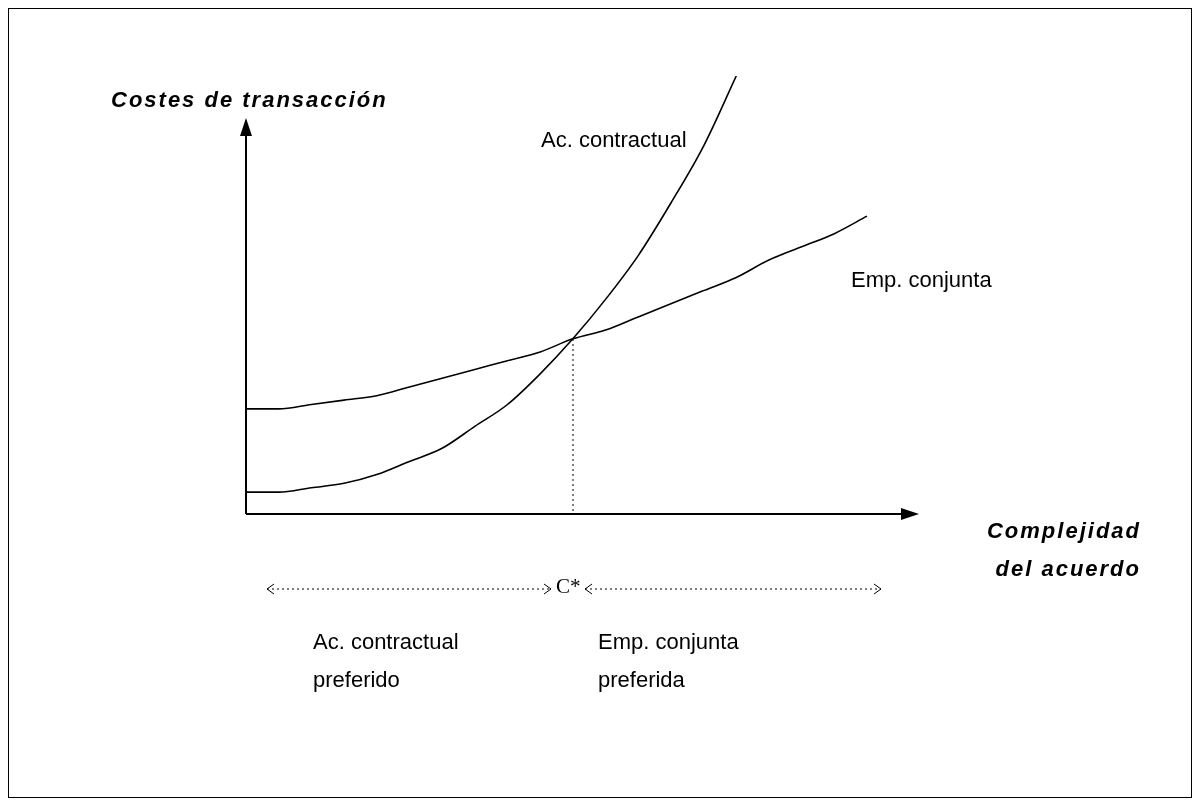 The height and width of the screenshot is (804, 1200). What do you see at coordinates (921, 280) in the screenshot?
I see `series-label: Emp. conjunta` at bounding box center [921, 280].